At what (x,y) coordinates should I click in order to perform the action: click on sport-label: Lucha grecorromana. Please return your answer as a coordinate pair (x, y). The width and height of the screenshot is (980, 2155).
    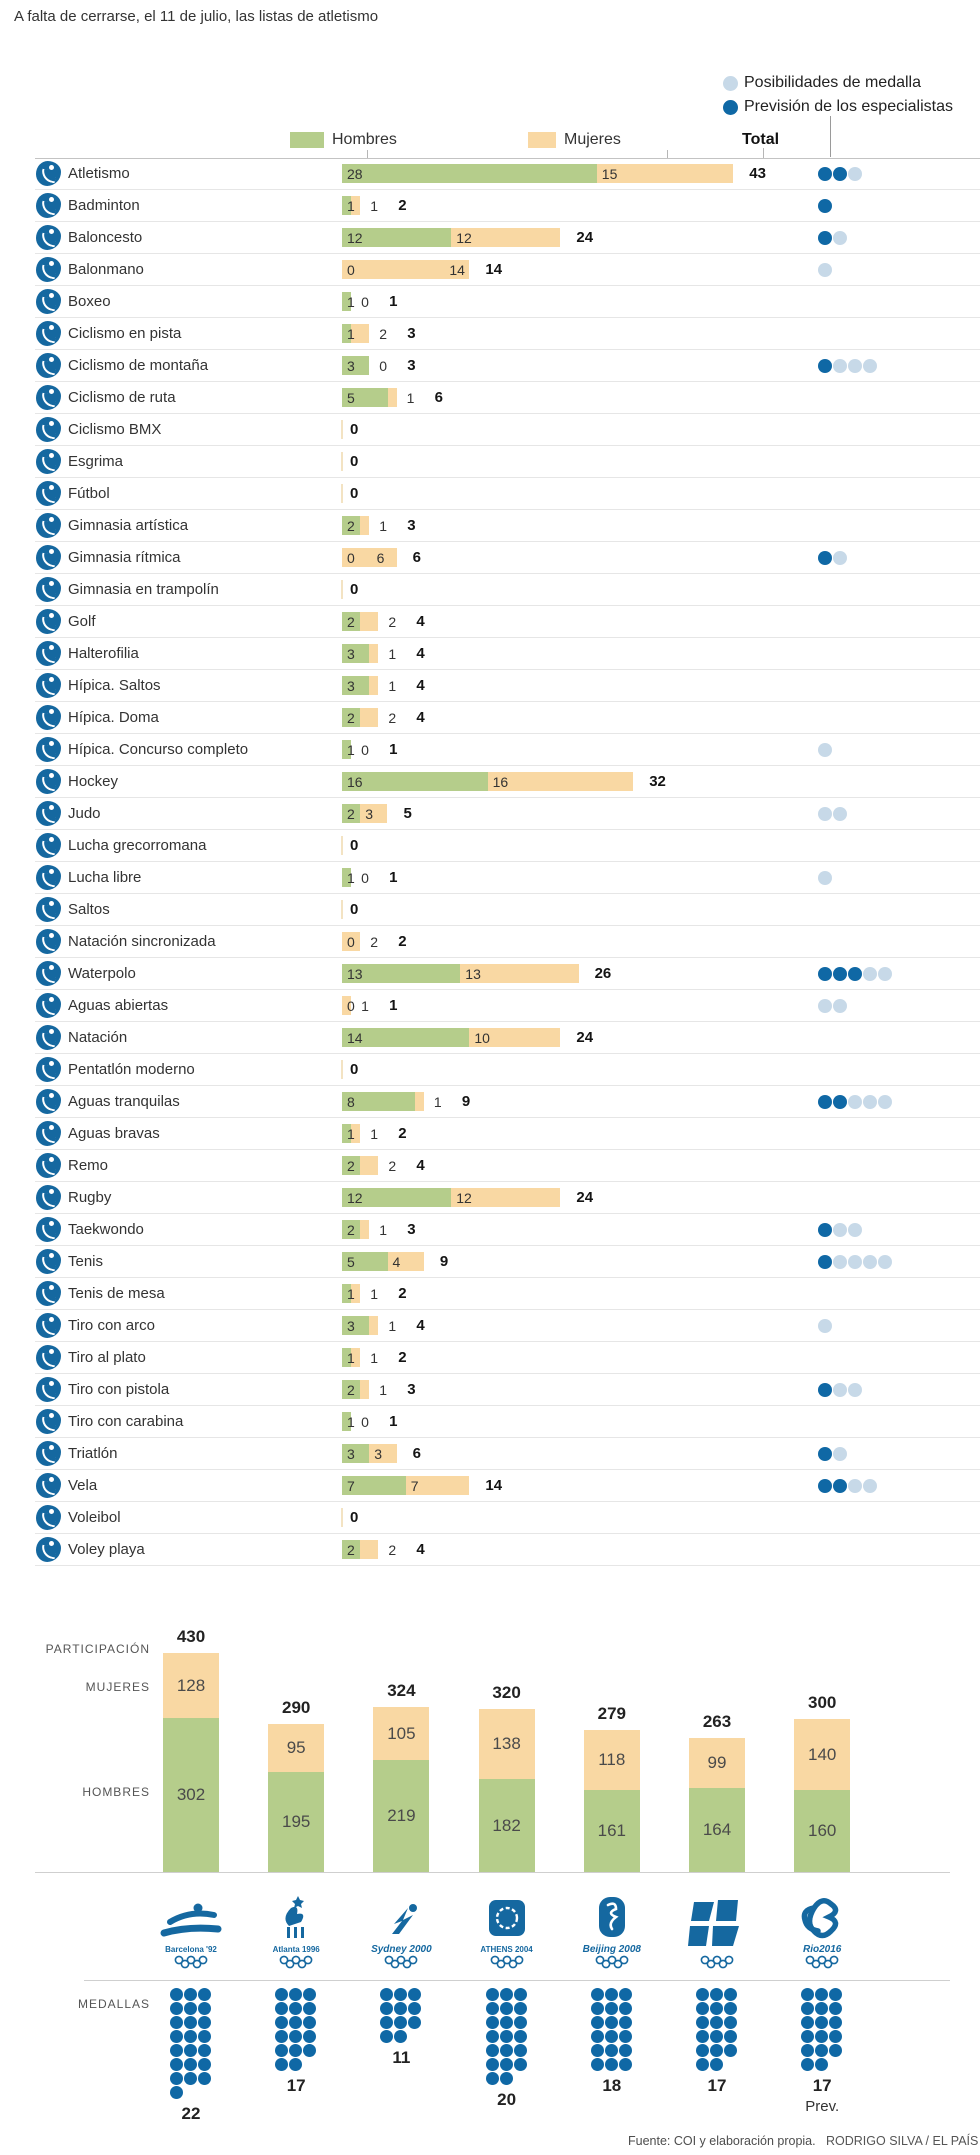
    Looking at the image, I should click on (137, 845).